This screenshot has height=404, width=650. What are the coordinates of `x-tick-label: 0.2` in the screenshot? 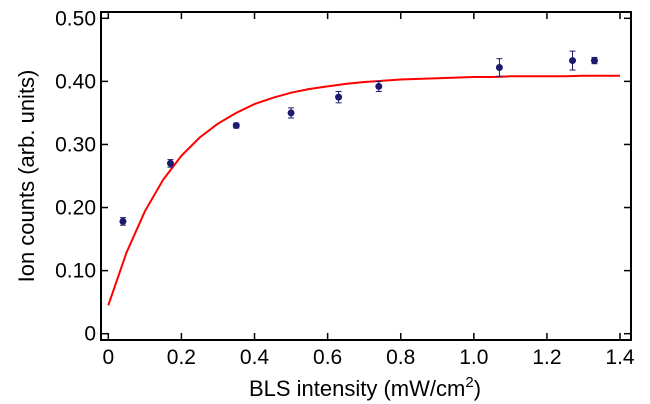 It's located at (181, 357).